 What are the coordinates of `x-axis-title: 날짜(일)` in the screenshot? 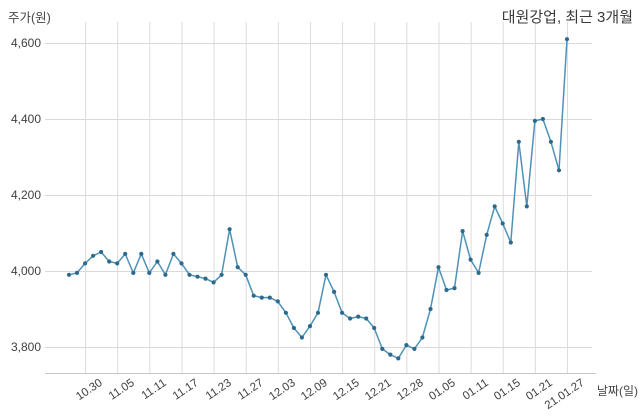 It's located at (617, 391).